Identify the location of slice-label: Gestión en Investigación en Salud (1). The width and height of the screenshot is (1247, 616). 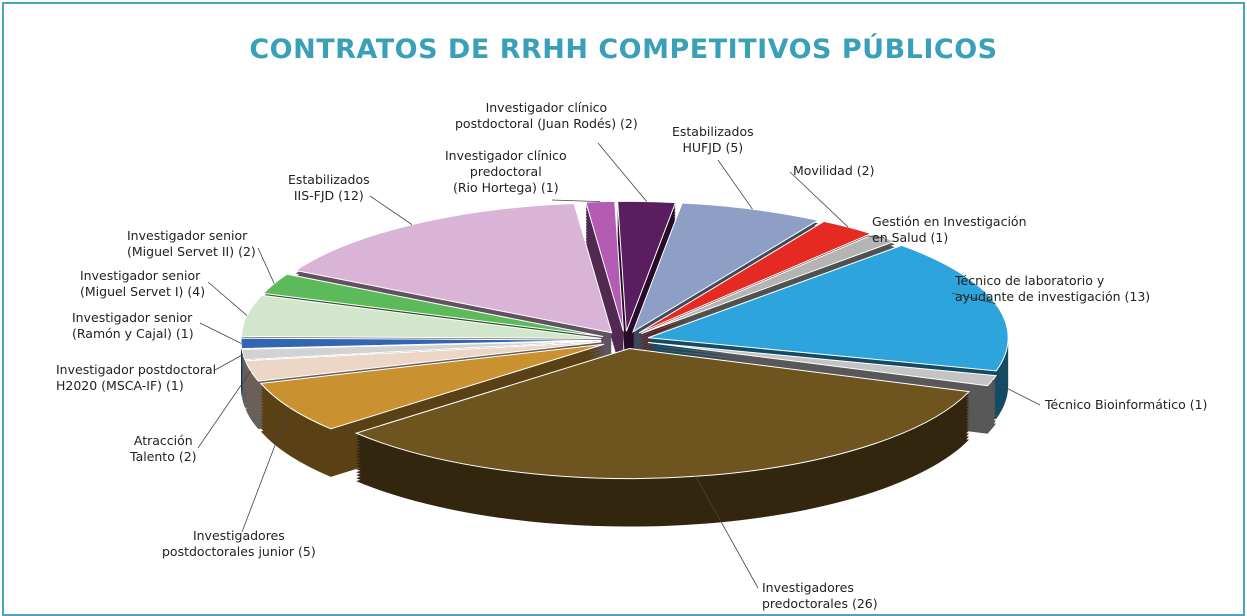
(949, 229).